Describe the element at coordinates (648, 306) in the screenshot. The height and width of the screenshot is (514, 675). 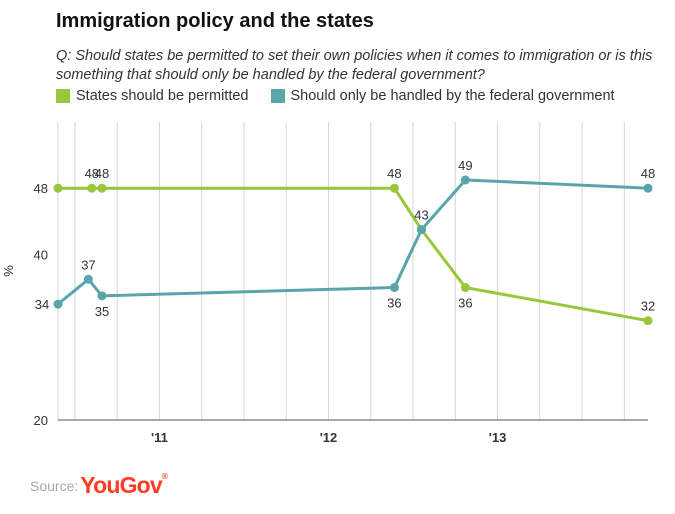
I see `data-label: 32` at that location.